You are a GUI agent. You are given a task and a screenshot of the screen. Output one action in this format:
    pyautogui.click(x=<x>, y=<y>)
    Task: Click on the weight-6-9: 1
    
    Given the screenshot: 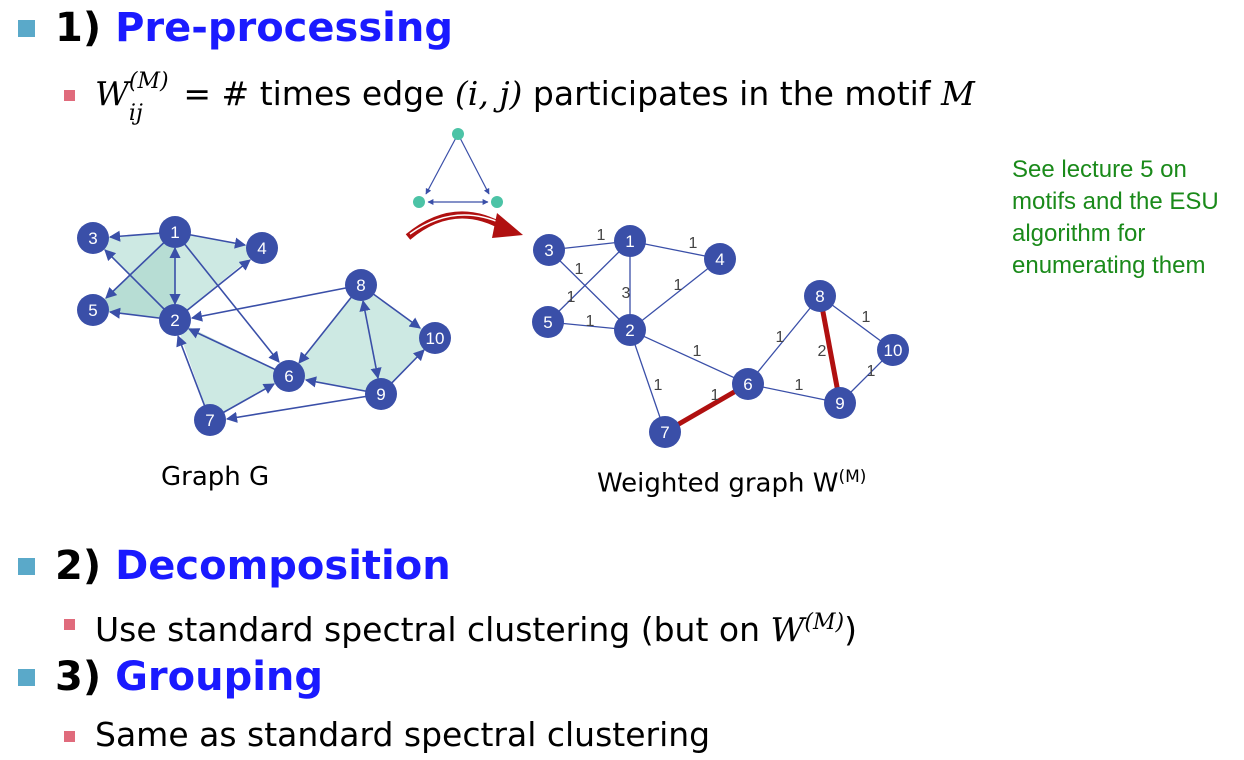 What is the action you would take?
    pyautogui.click(x=799, y=385)
    